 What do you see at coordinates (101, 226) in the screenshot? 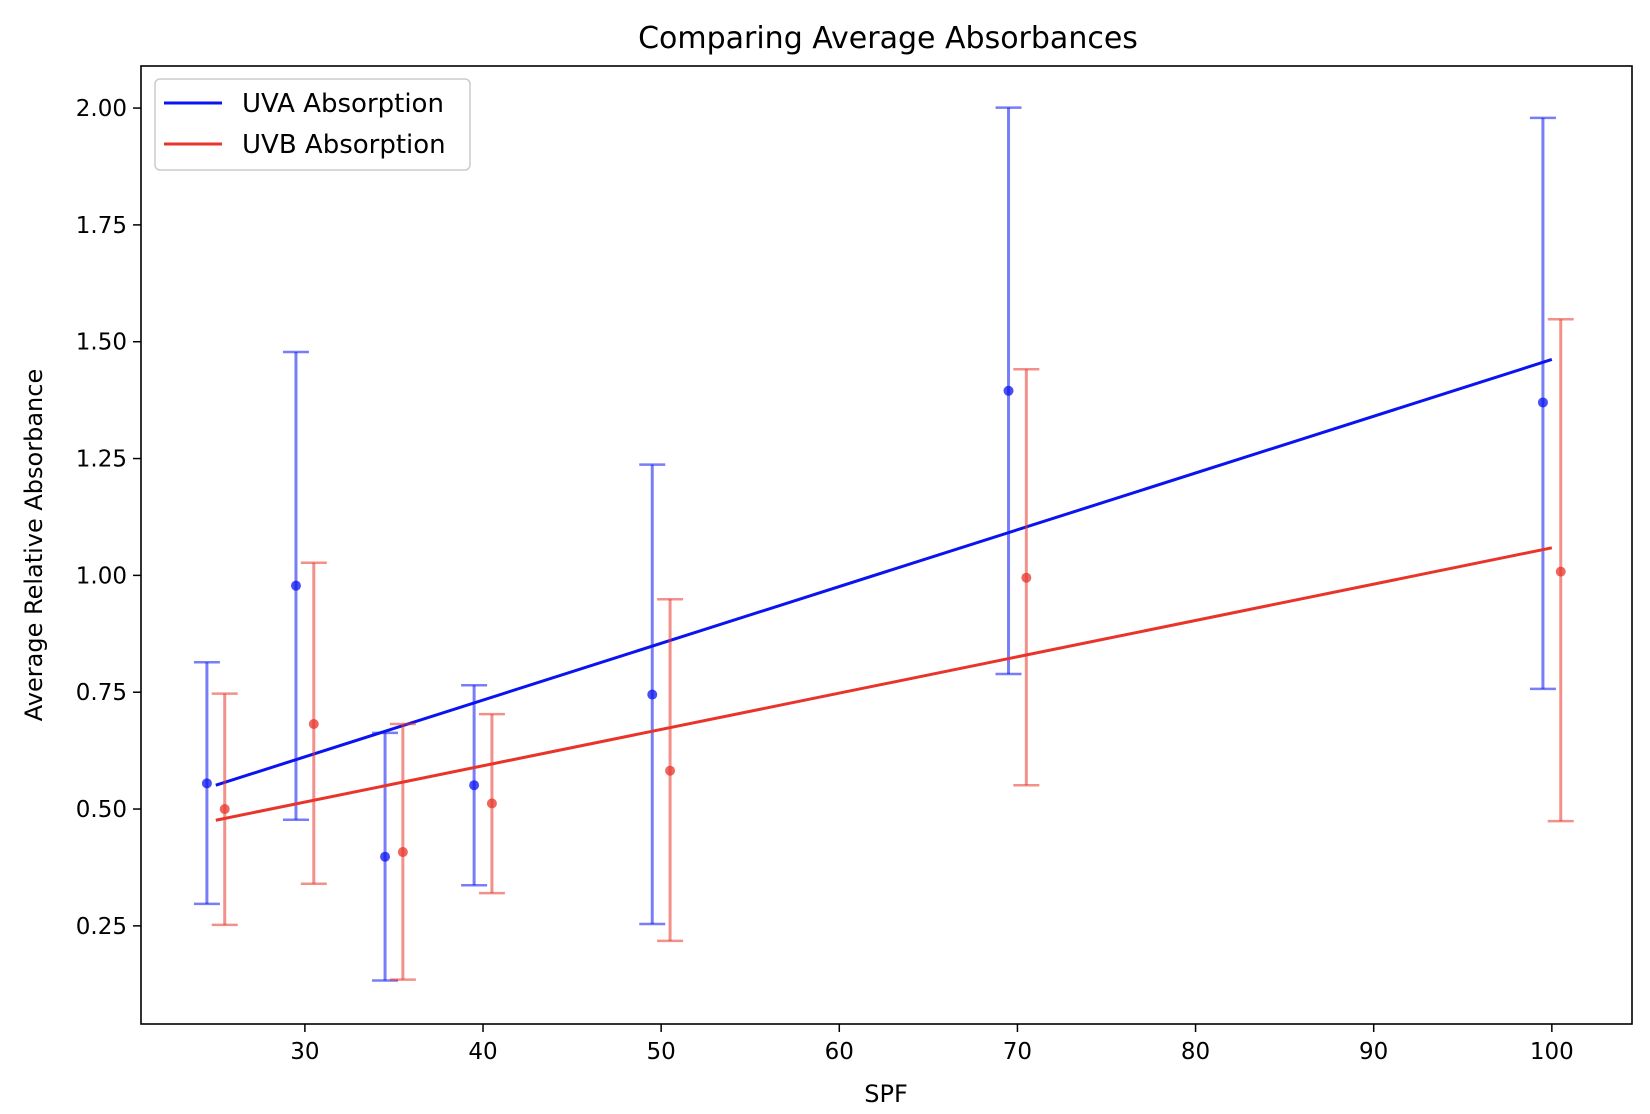
I see `y-tick-label: 1.75` at bounding box center [101, 226].